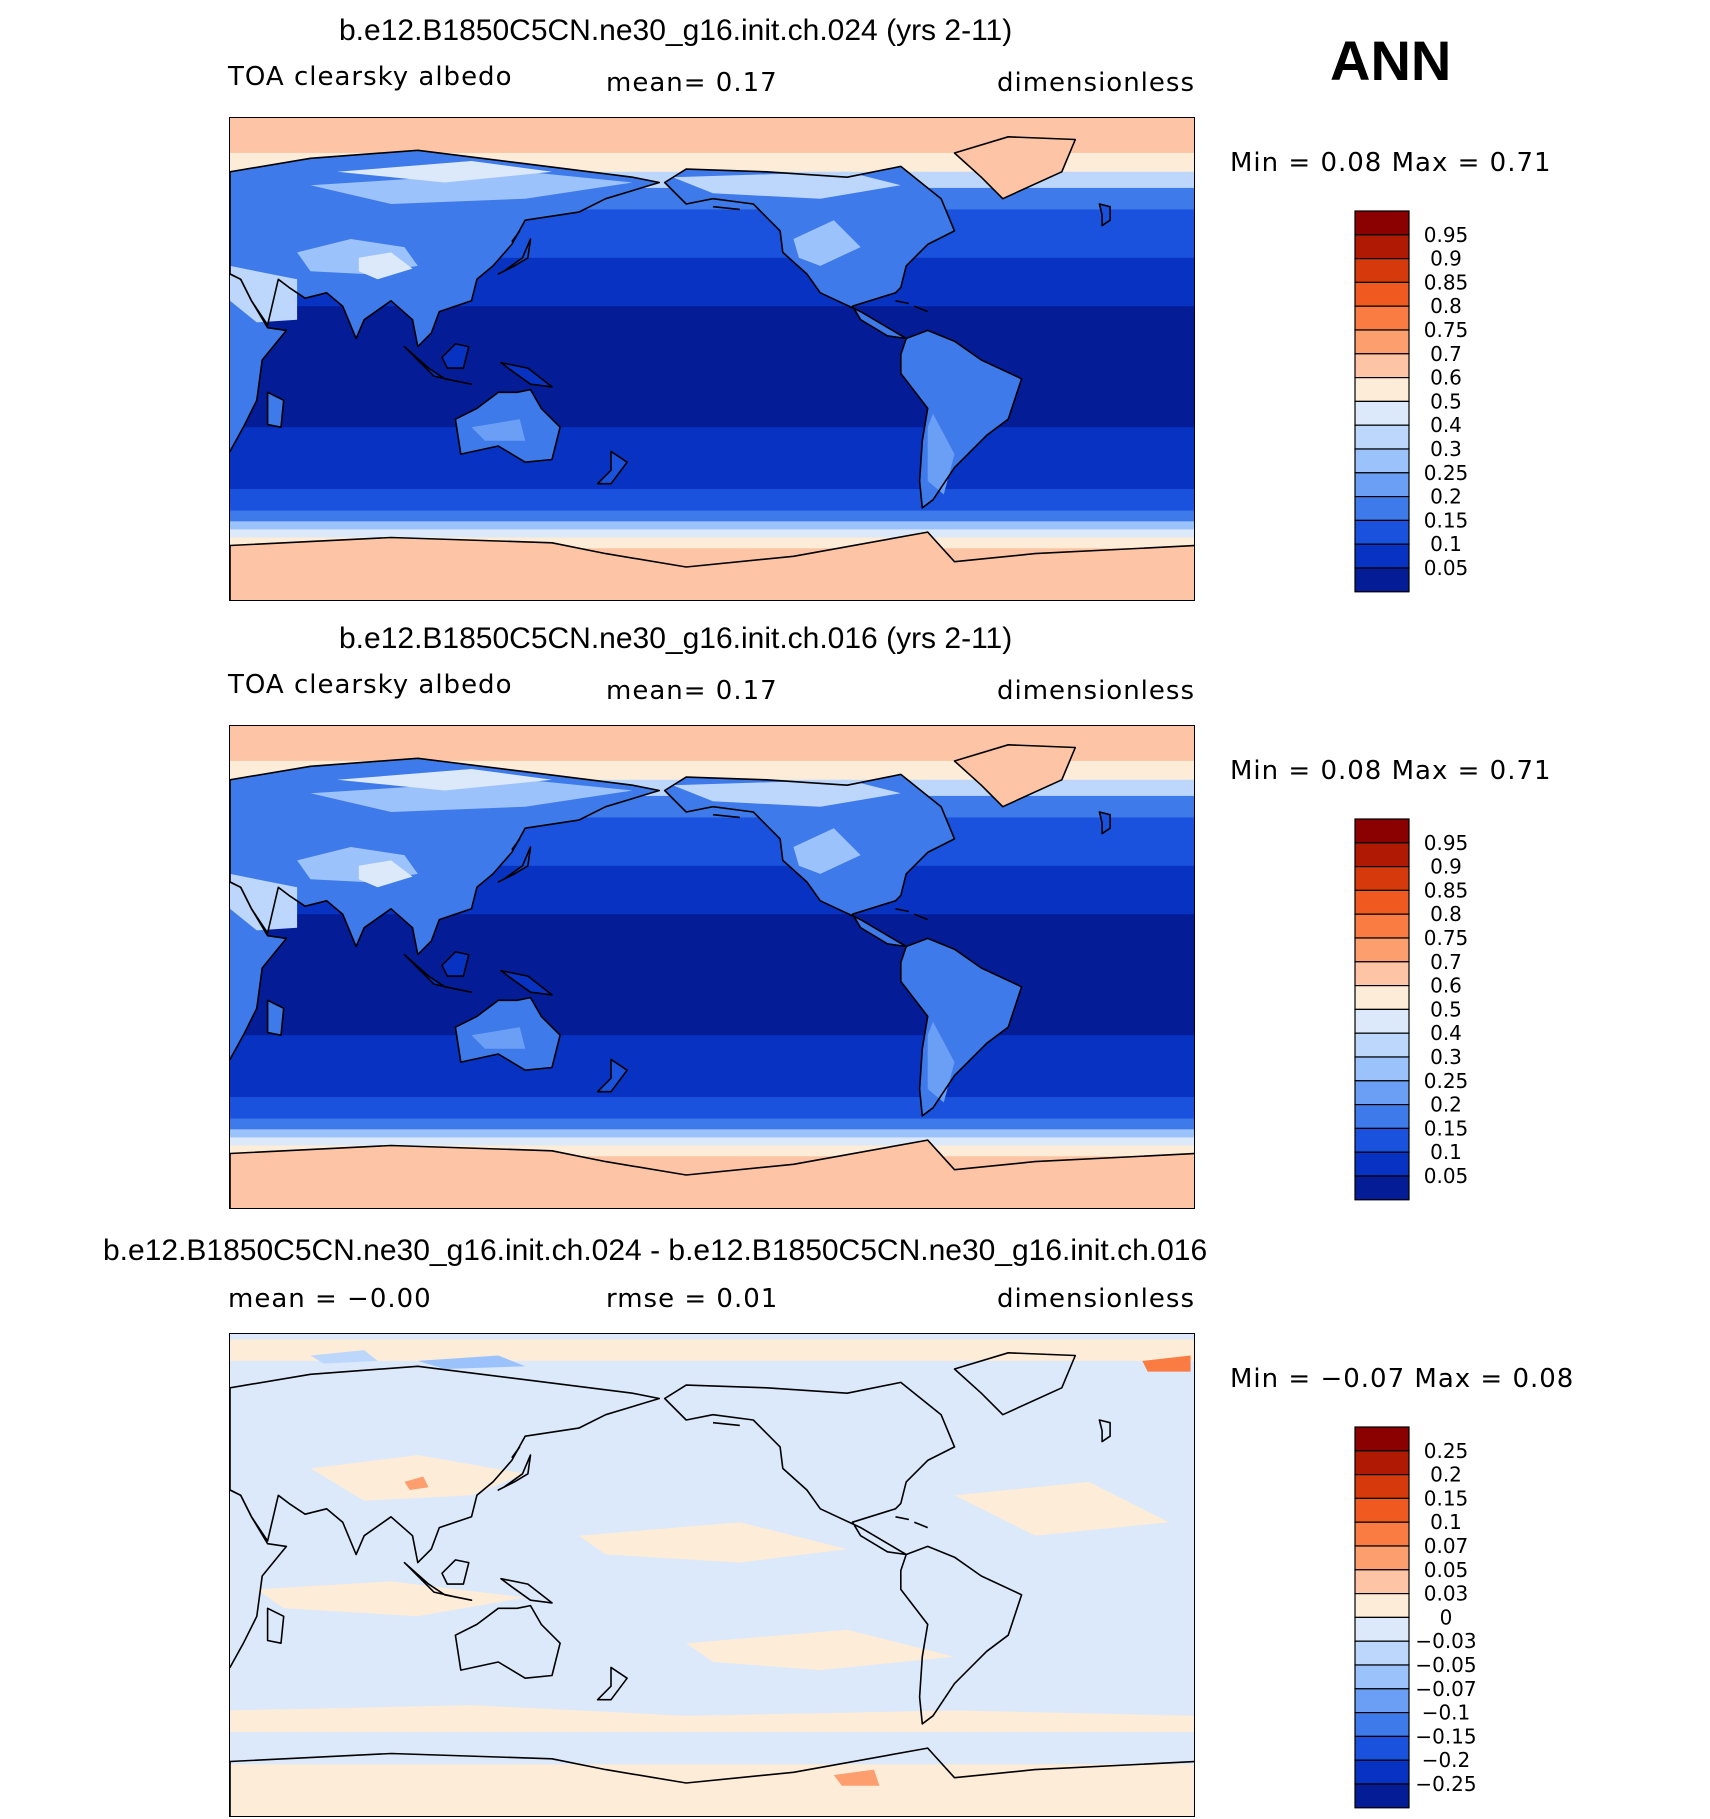  I want to click on land-antarctica, so click(712, 1174).